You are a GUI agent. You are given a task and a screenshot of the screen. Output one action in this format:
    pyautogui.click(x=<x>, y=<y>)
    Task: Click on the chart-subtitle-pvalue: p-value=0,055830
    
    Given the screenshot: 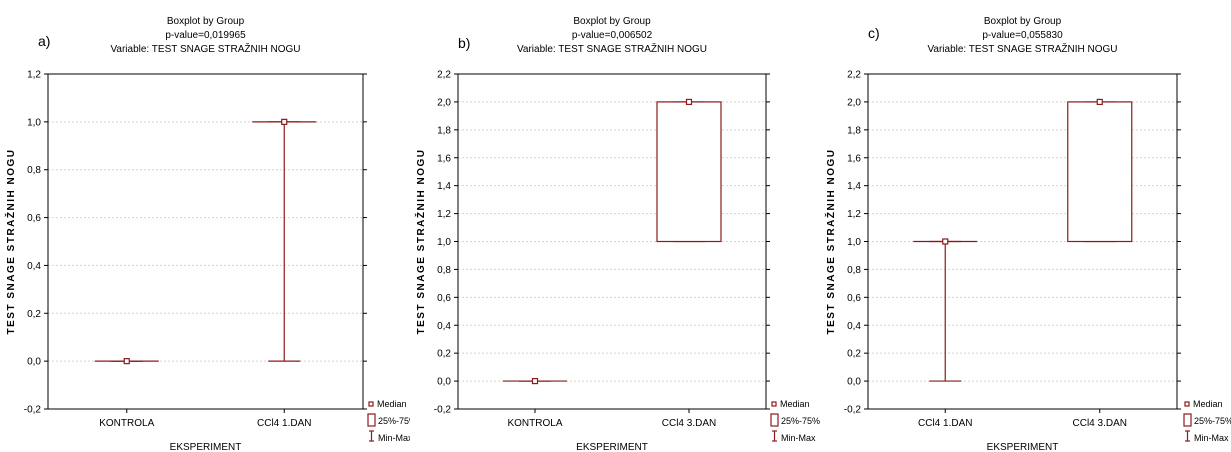 What is the action you would take?
    pyautogui.click(x=1022, y=35)
    